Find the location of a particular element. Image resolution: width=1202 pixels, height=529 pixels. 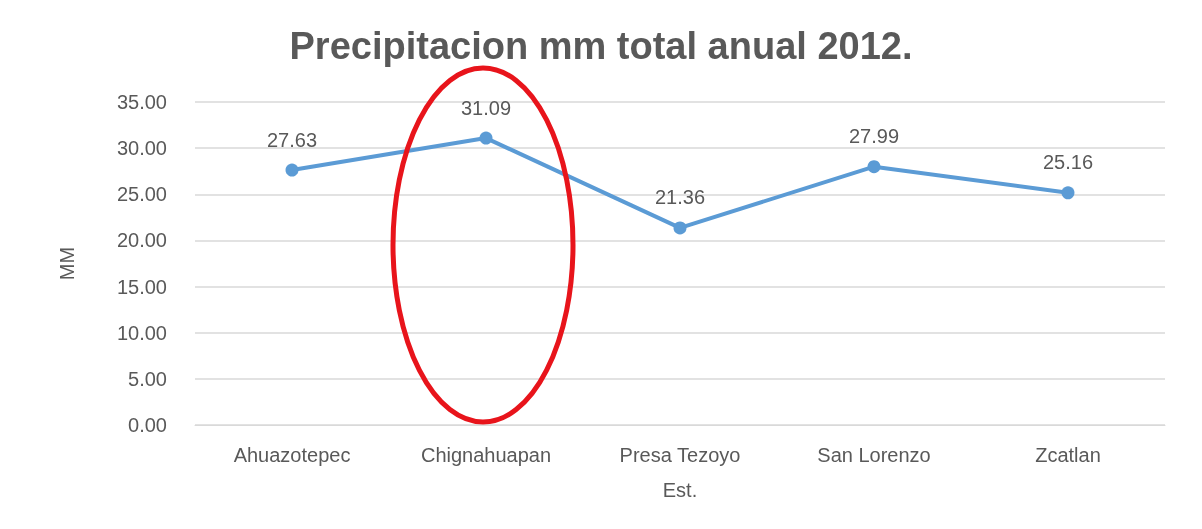

x-tick-label: Presa Tezoyo is located at coordinates (680, 455).